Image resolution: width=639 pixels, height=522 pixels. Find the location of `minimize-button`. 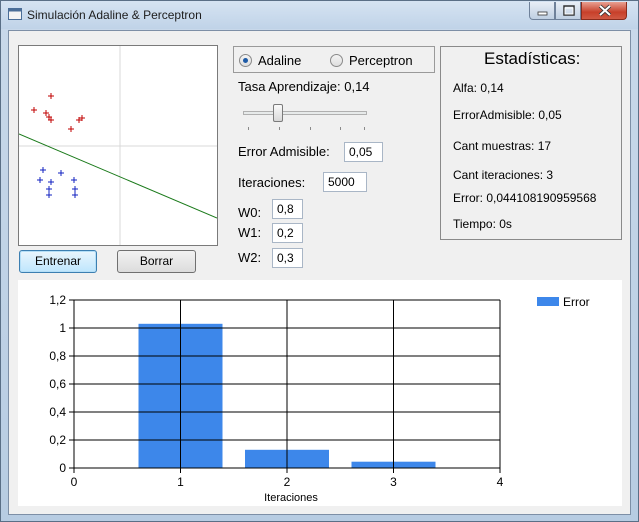

minimize-button is located at coordinates (542, 11).